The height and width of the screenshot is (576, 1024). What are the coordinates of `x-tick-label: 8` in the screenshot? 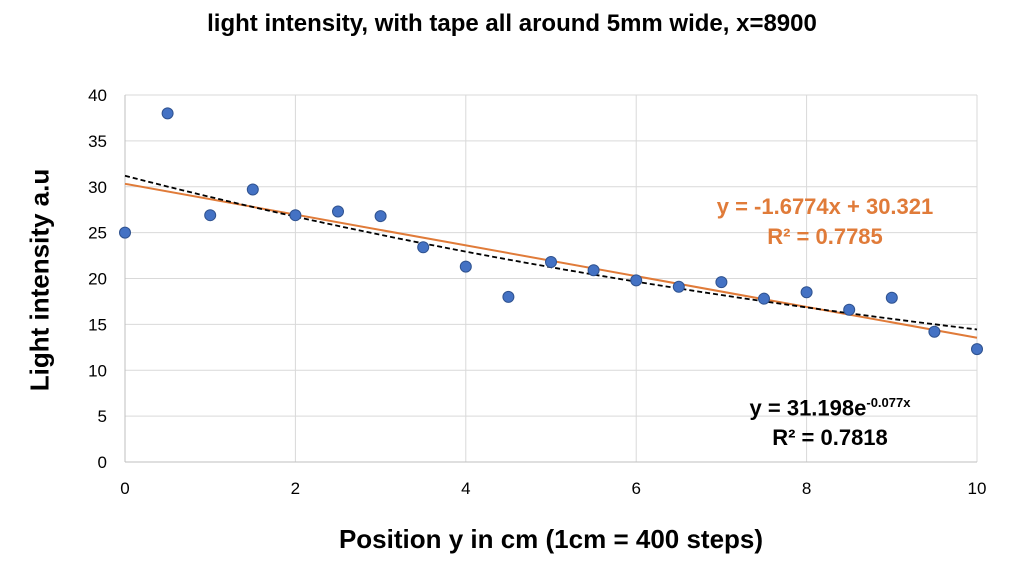 It's located at (806, 488).